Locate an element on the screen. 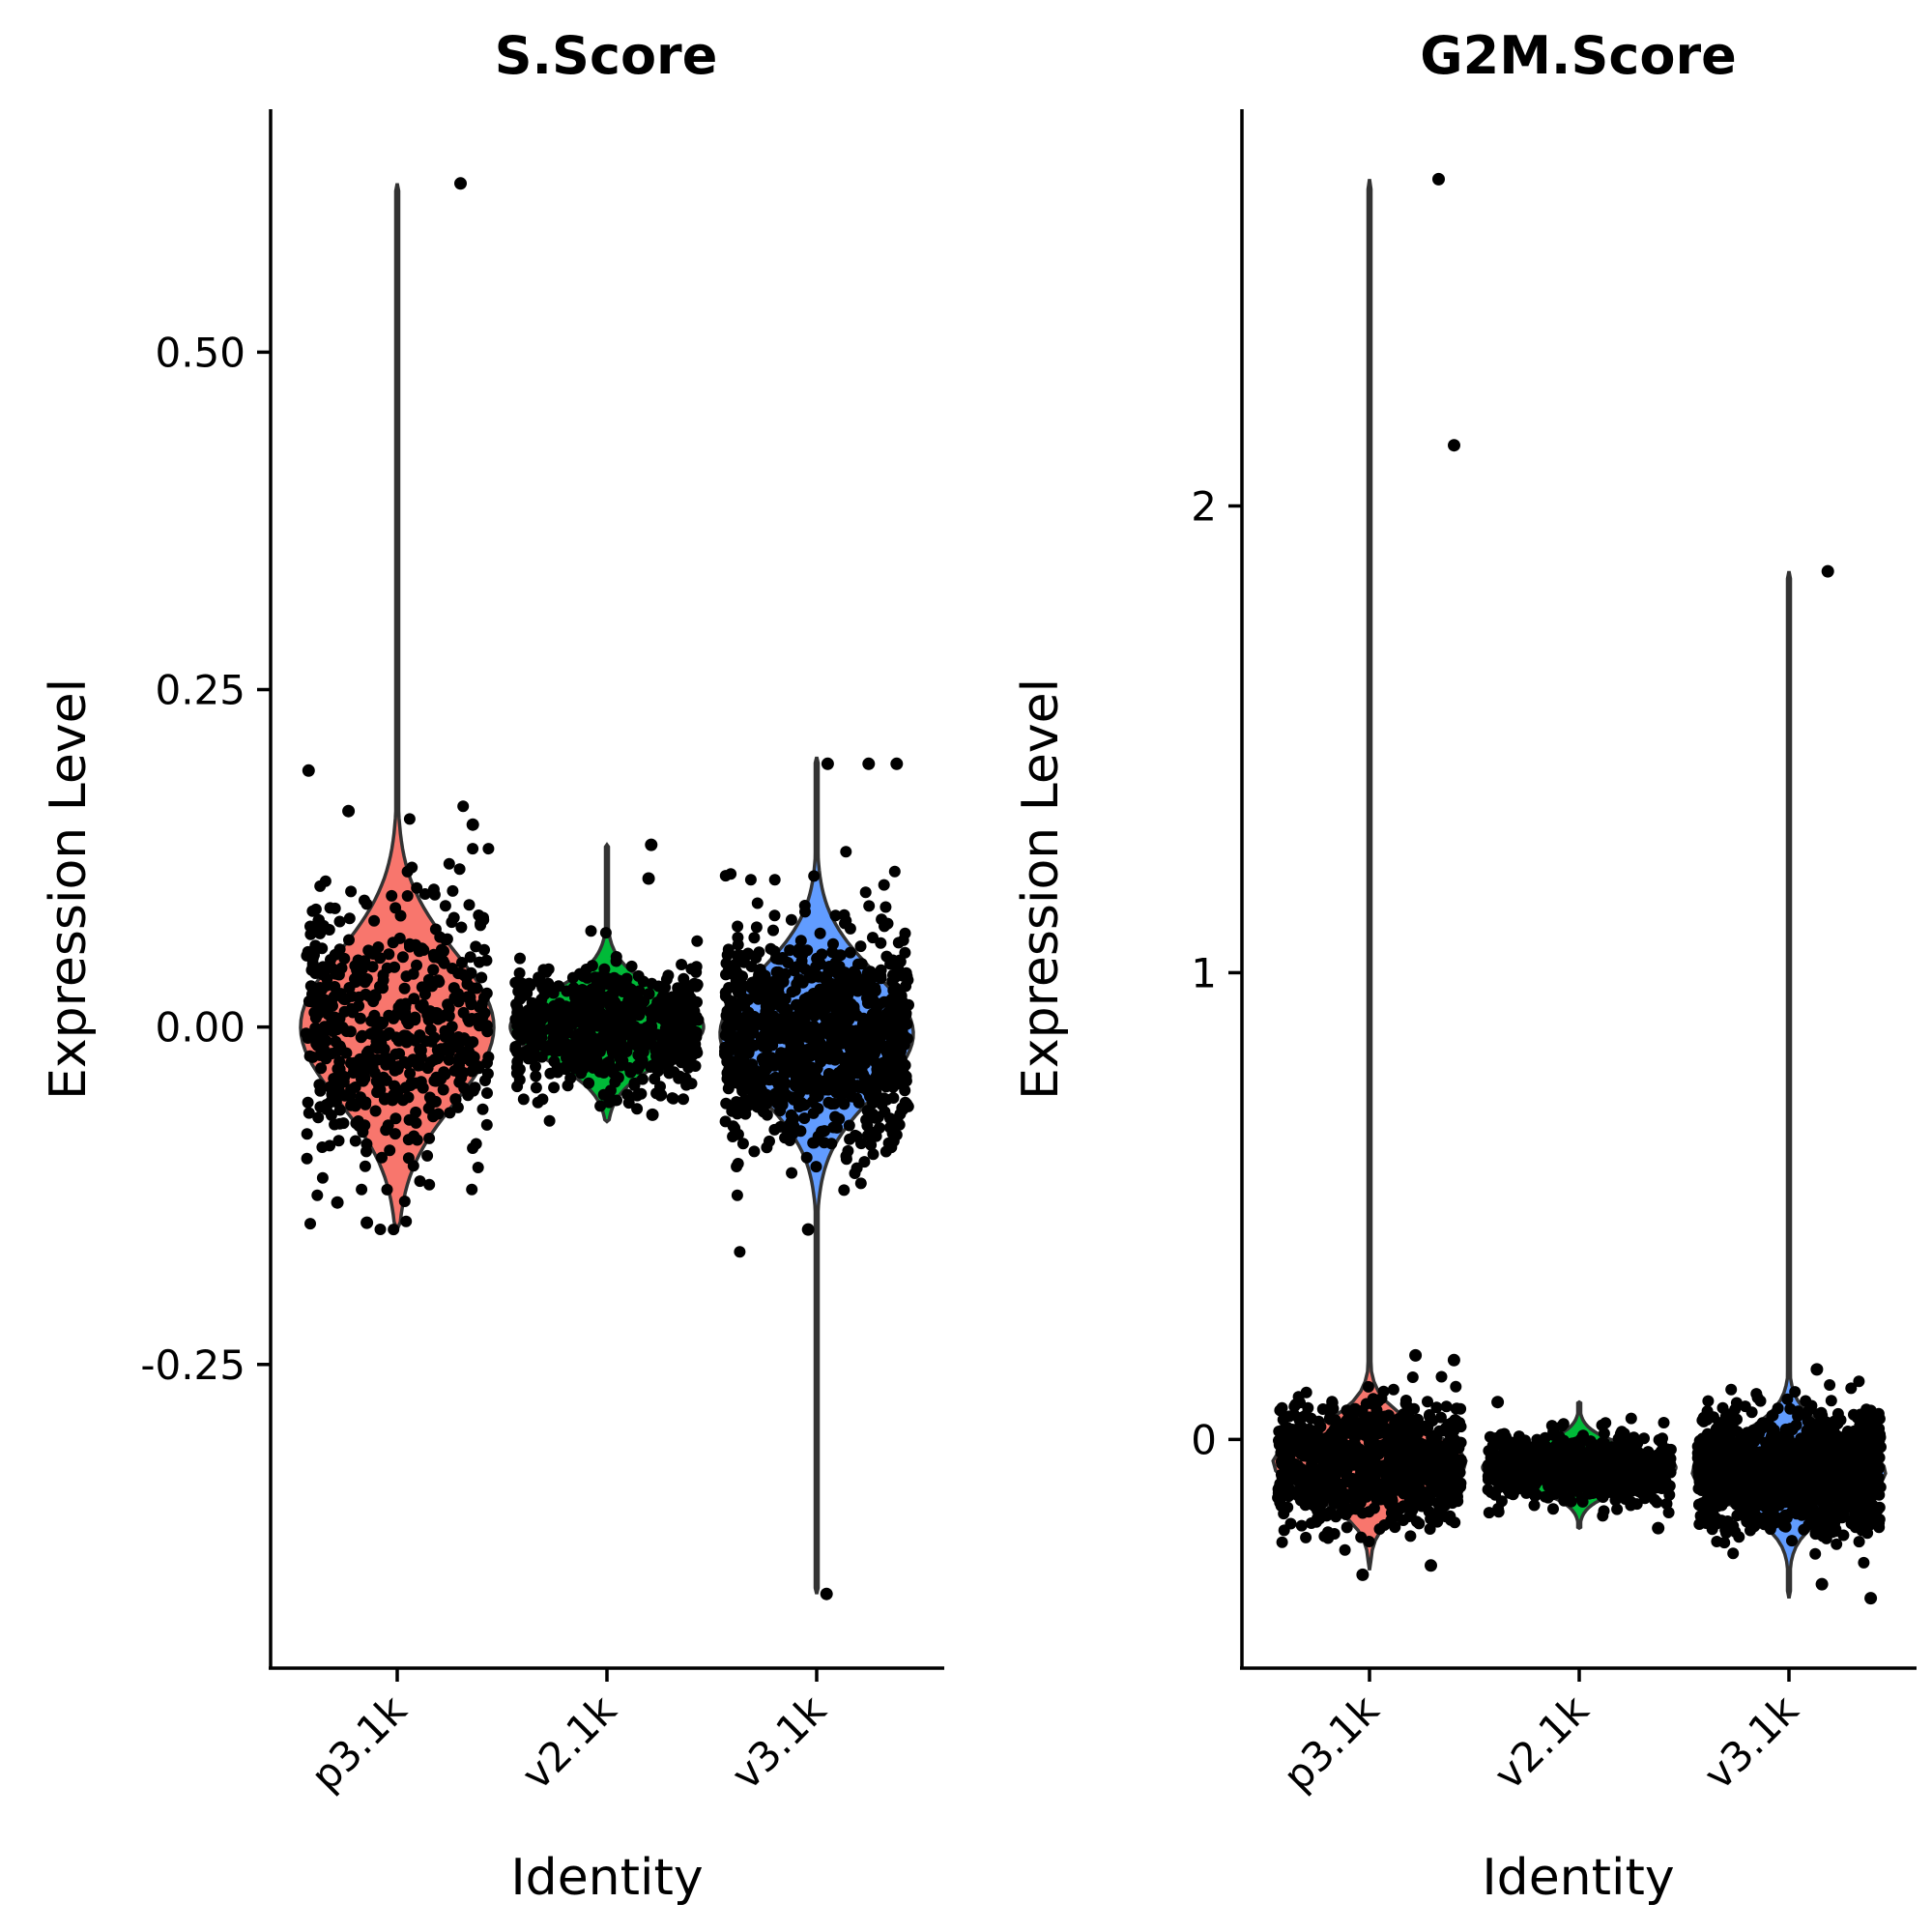  y-axis-label: Expression Level is located at coordinates (69, 889).